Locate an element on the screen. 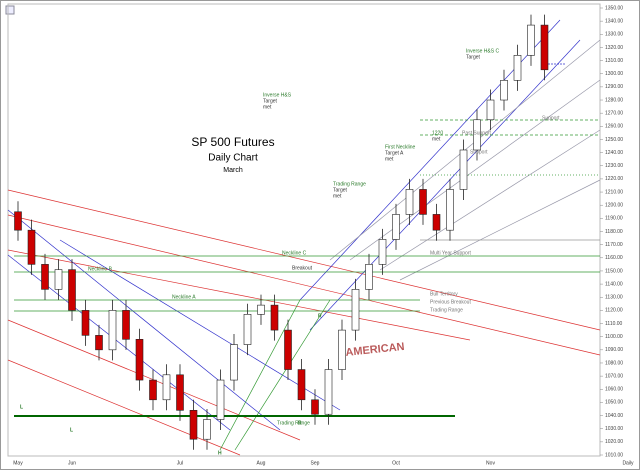  y-tick-label: 1230.00 is located at coordinates (614, 166).